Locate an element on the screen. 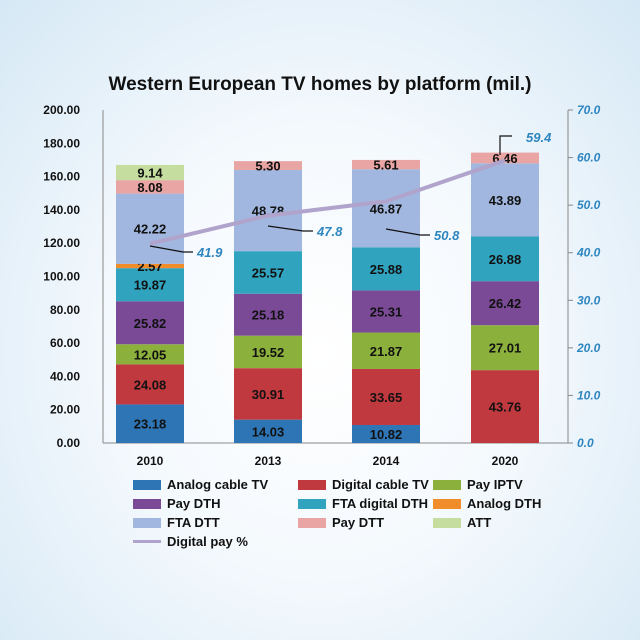 This screenshot has width=640, height=640. data-label: 23.18 is located at coordinates (150, 424).